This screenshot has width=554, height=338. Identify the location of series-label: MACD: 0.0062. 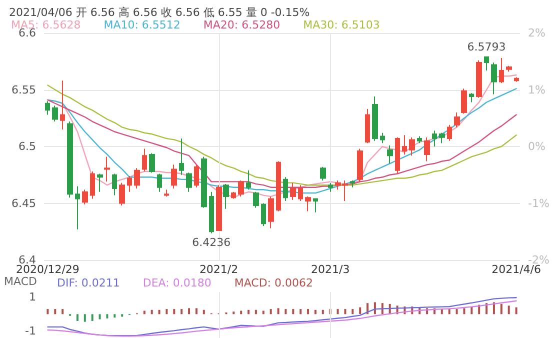
(273, 283).